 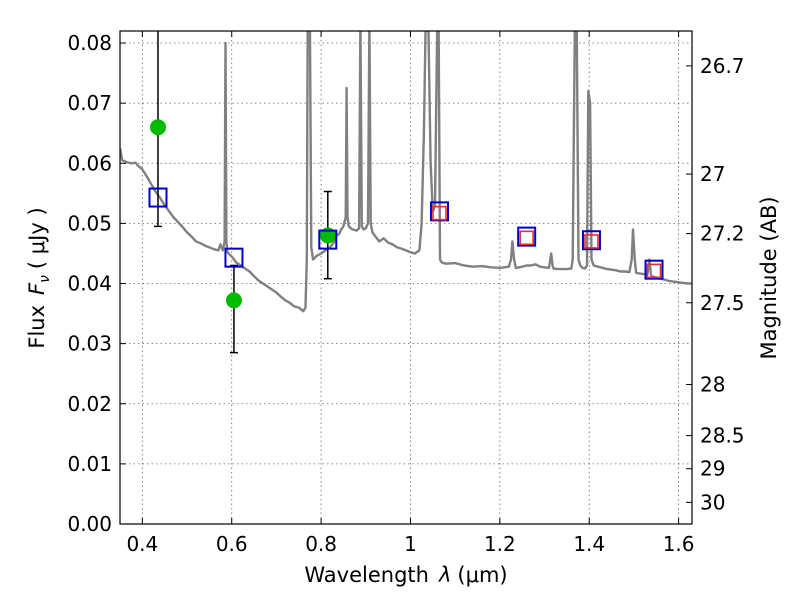 I want to click on y-tick-label: 0.06, so click(x=89, y=163).